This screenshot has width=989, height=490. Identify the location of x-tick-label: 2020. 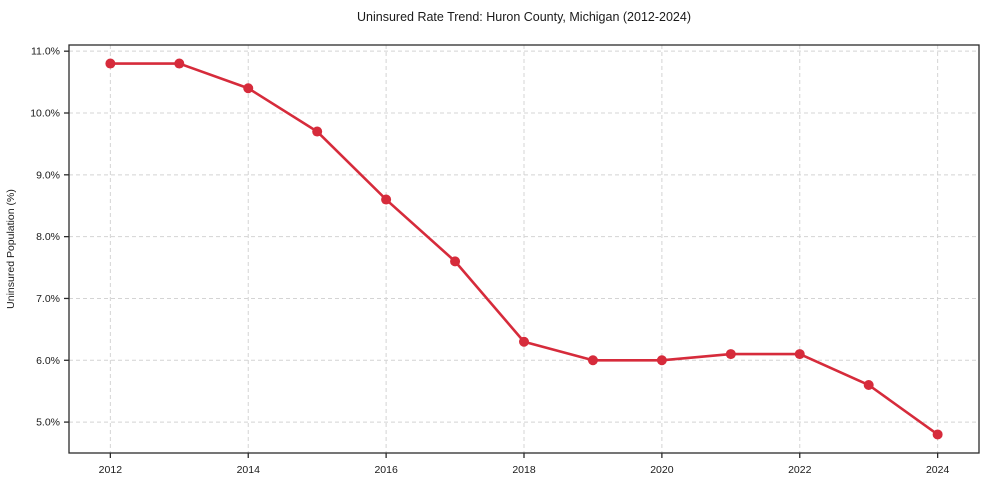
(662, 470).